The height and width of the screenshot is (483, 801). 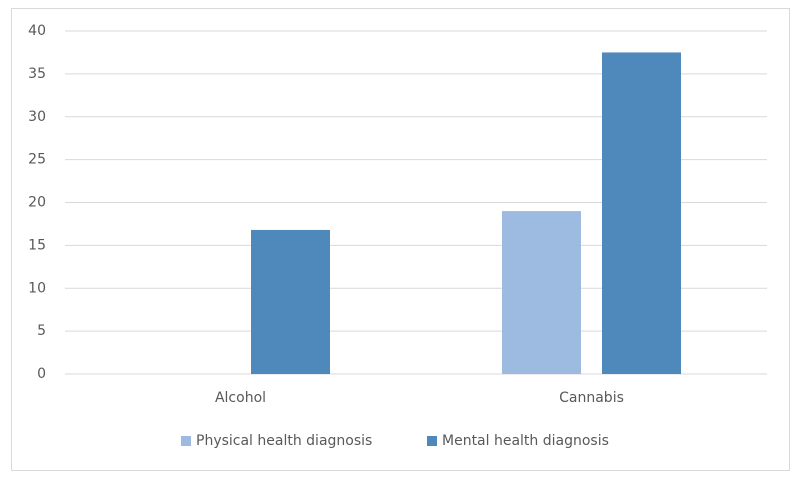 What do you see at coordinates (525, 441) in the screenshot?
I see `legend-label: Mental health diagnosis` at bounding box center [525, 441].